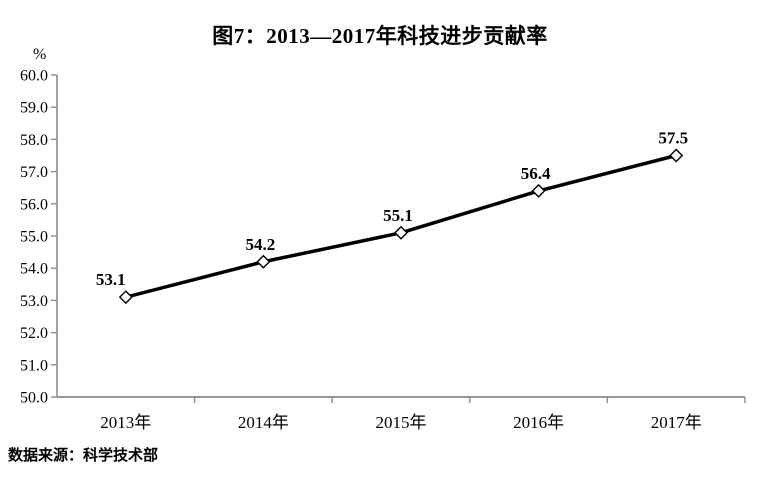  I want to click on x-tick-label: 2013年, so click(125, 422).